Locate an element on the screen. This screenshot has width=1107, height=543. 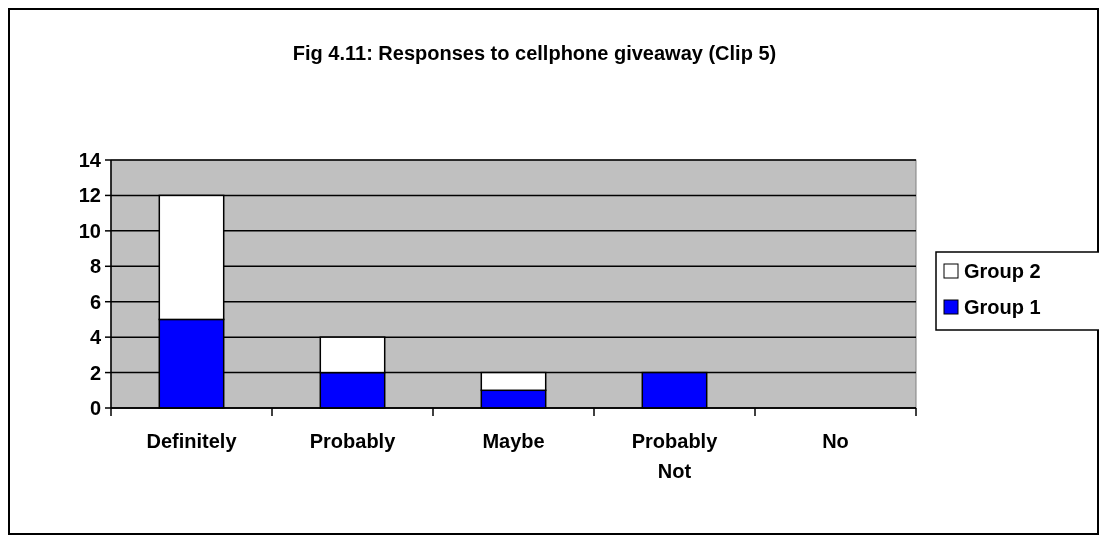
x-tick-label: Maybe is located at coordinates (513, 441).